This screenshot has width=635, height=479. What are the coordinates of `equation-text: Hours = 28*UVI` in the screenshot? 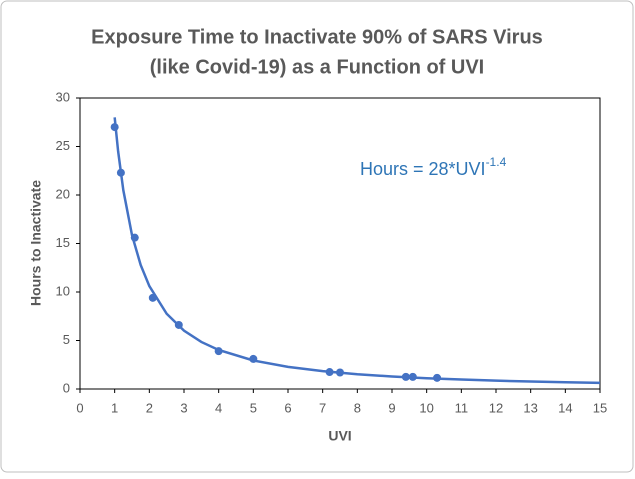 It's located at (423, 169).